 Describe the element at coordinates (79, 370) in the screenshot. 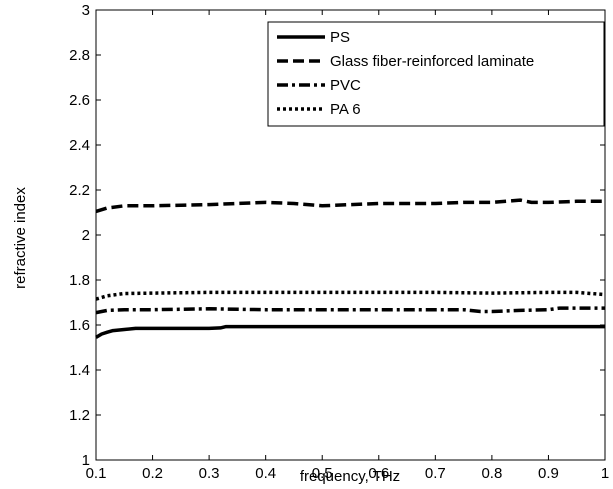

I see `y-tick-label: 1.4` at that location.